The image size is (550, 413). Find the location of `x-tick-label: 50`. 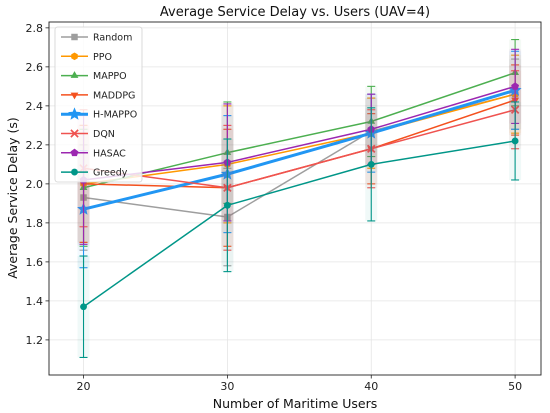

x-tick-label: 50 is located at coordinates (515, 386).